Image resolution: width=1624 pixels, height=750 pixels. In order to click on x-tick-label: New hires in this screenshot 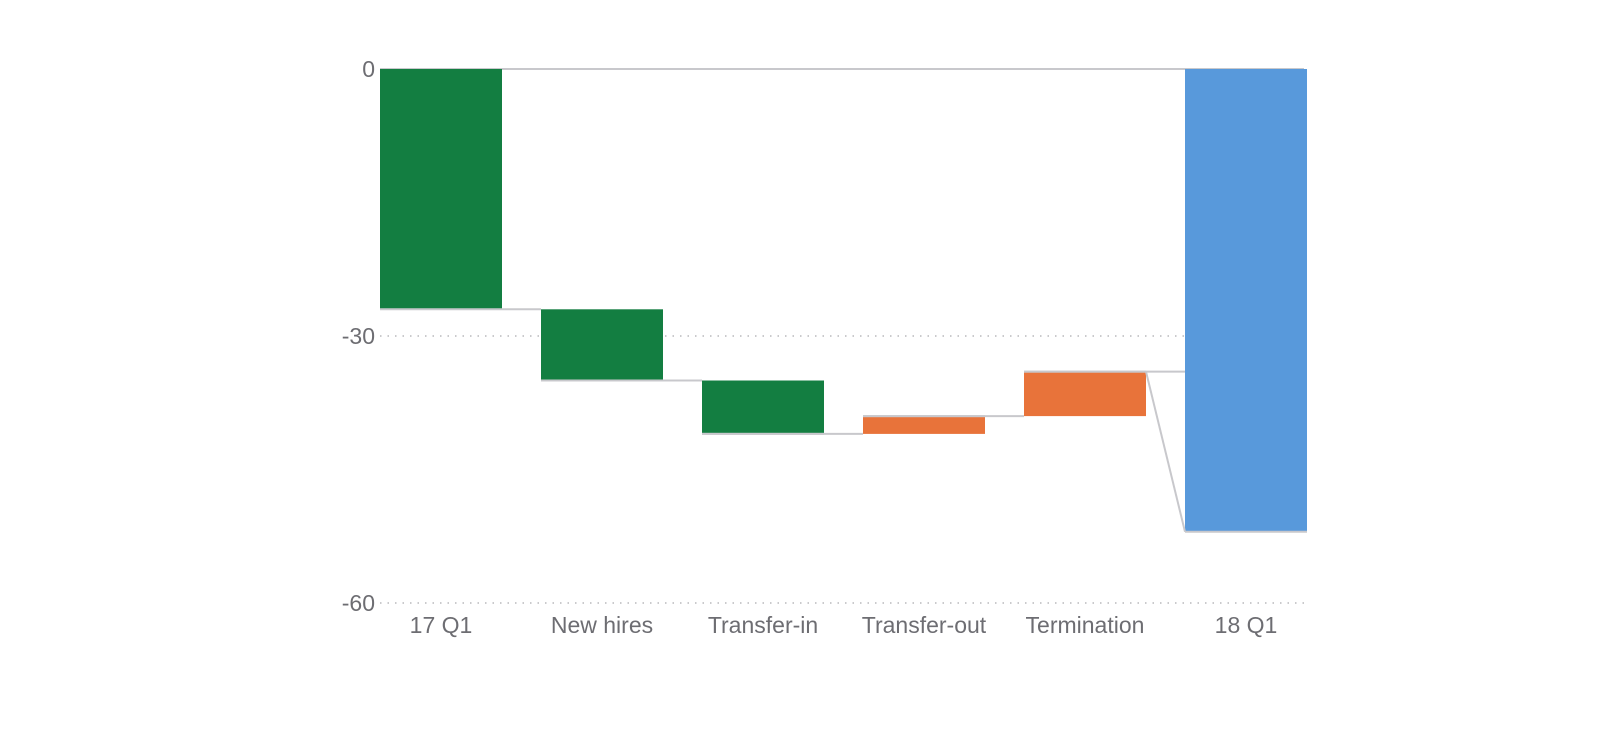, I will do `click(602, 625)`.